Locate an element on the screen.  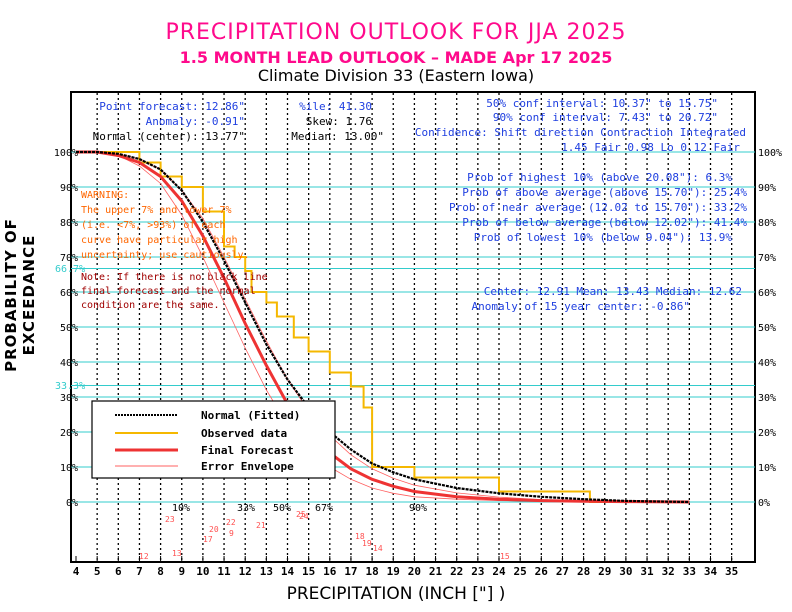
y-tick-label-left: 100% is located at coordinates (66, 153).